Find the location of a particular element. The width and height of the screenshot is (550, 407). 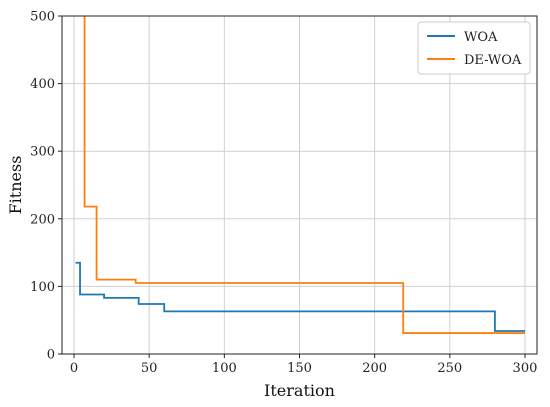

x-axis-label: Iteration is located at coordinates (299, 390).